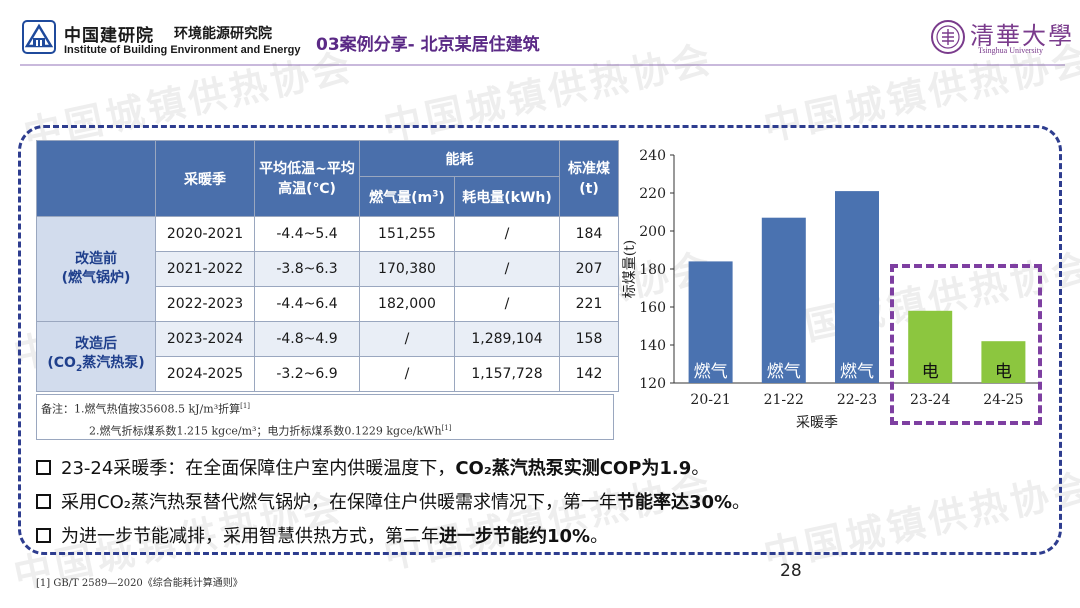 The image size is (1080, 608). I want to click on table-header-energy: 能耗, so click(459, 158).